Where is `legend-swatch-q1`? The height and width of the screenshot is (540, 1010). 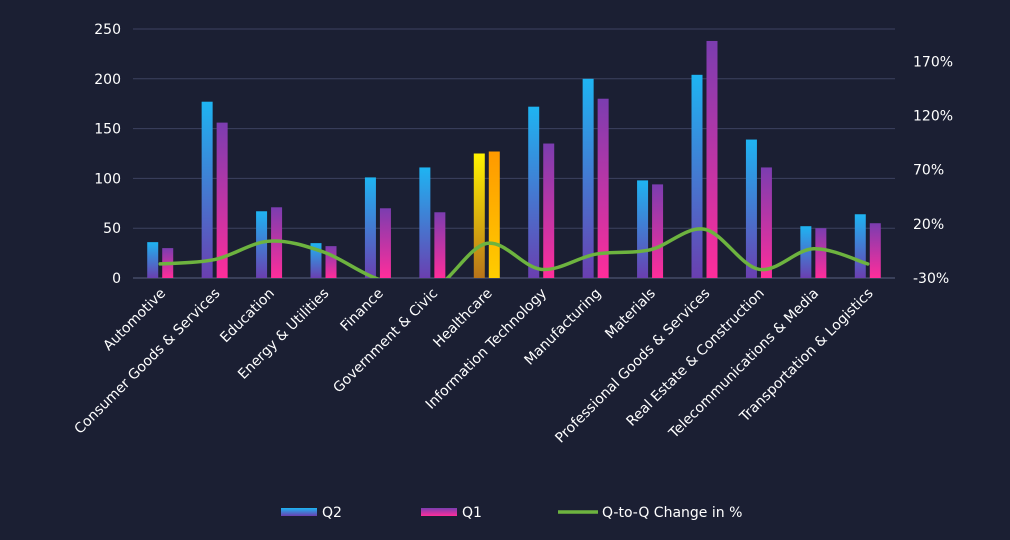 legend-swatch-q1 is located at coordinates (439, 512).